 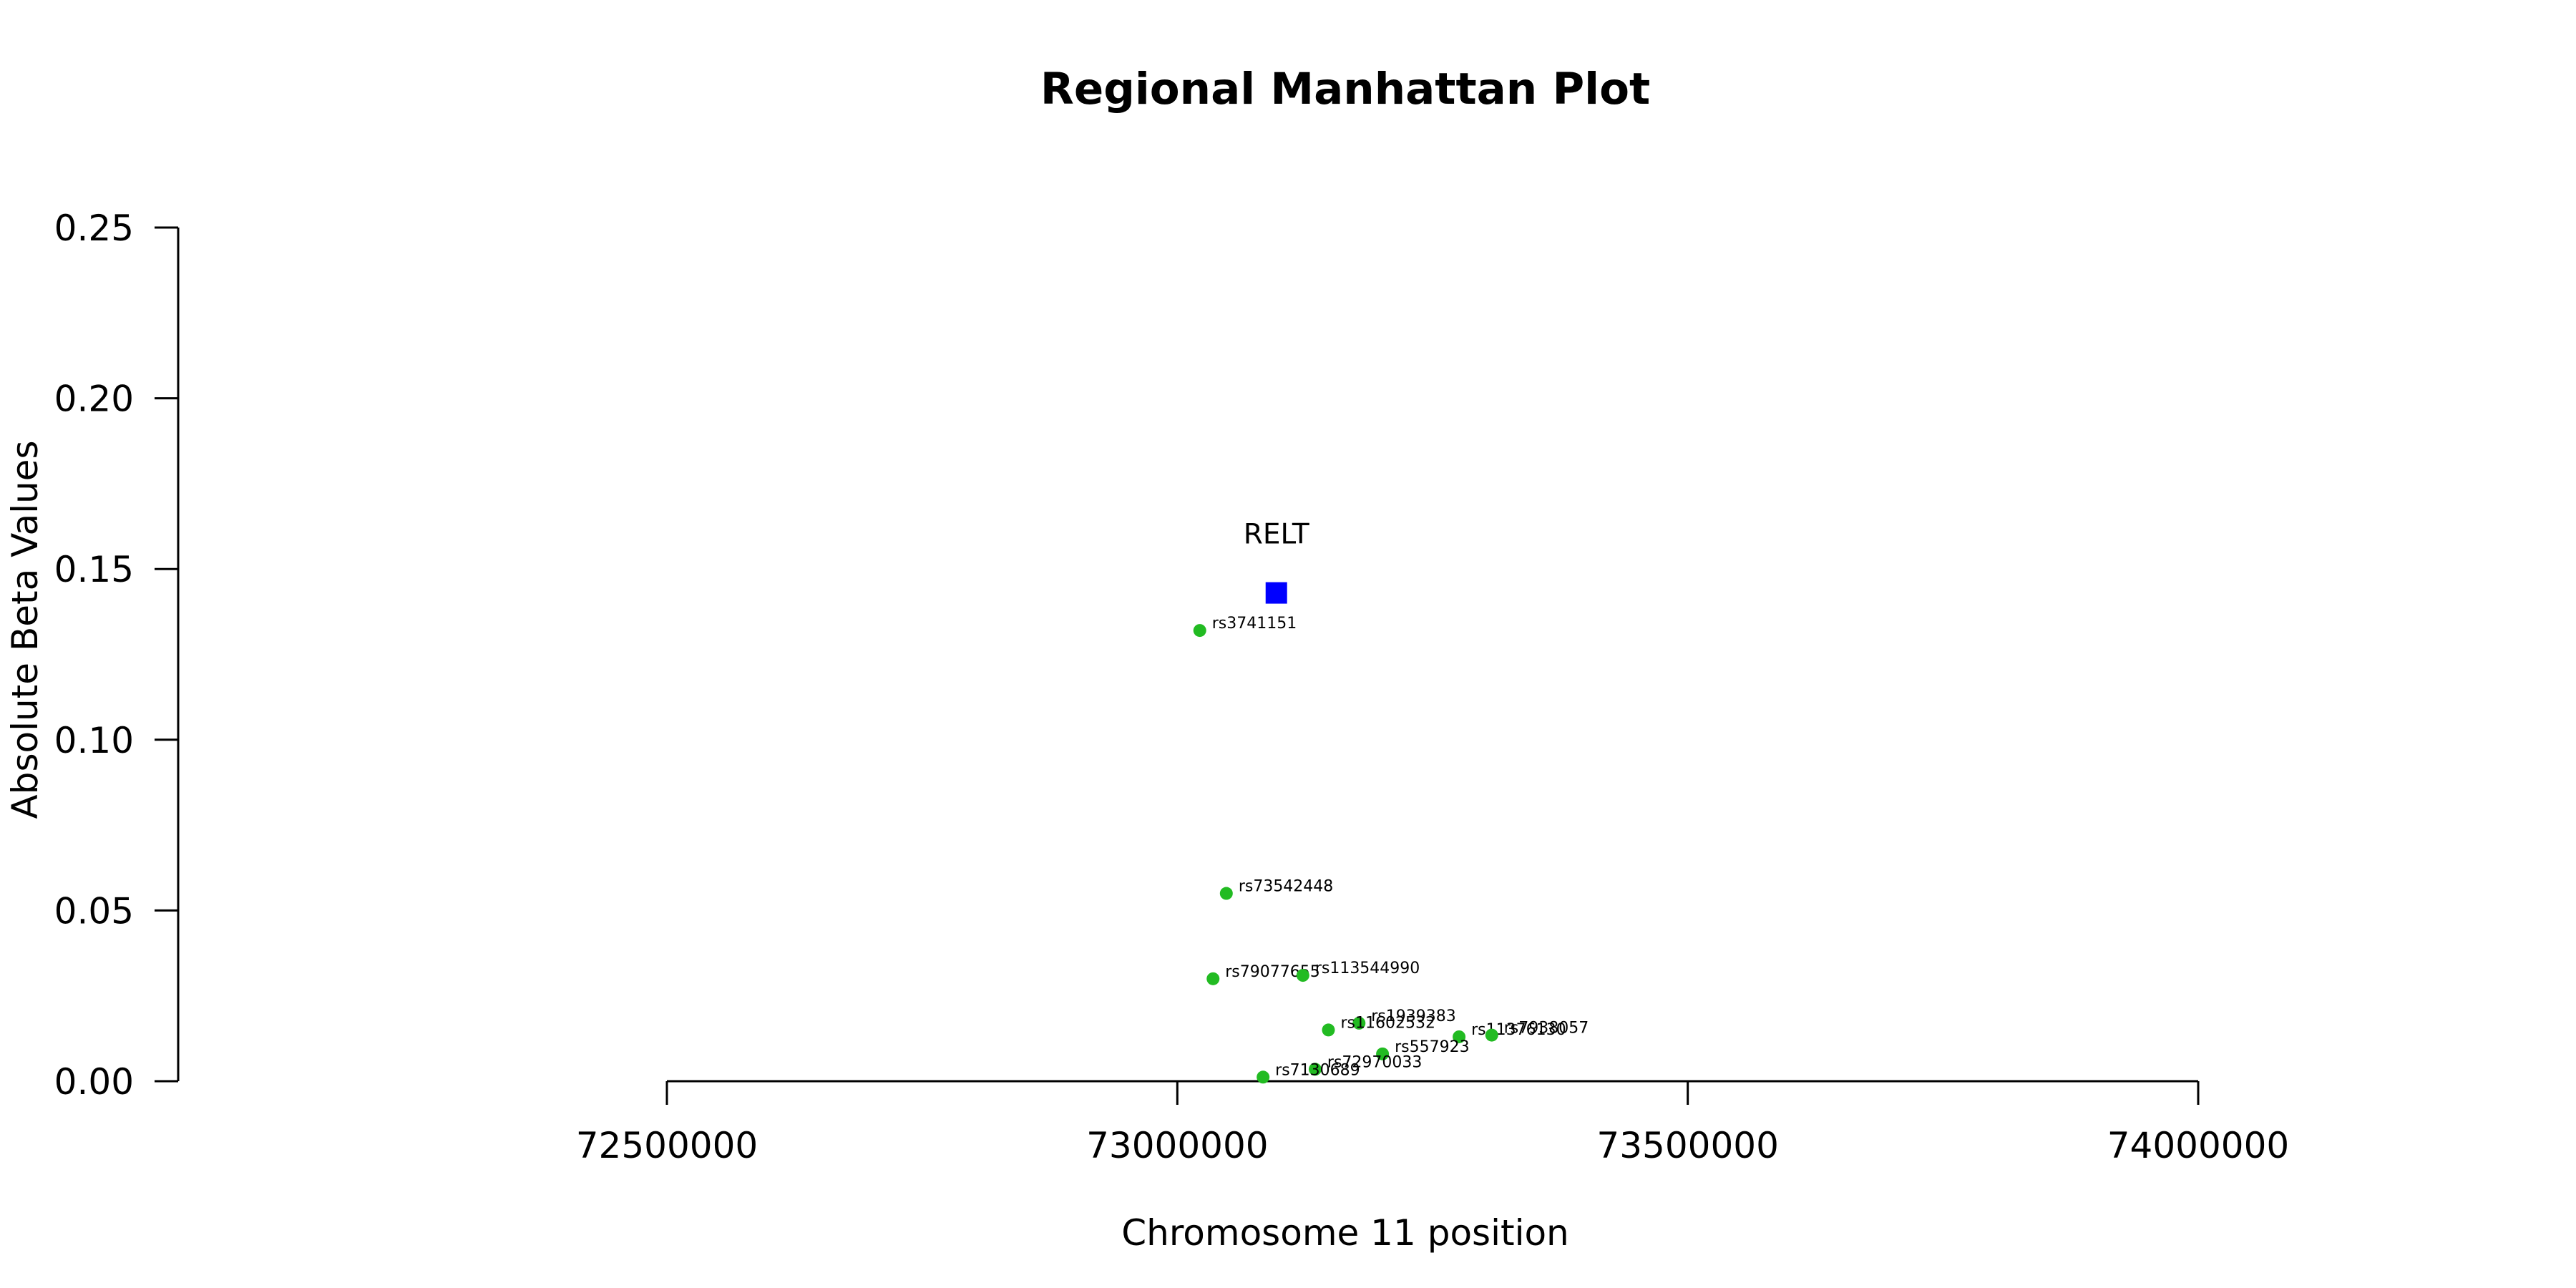 I want to click on y-tick-label: 0.10, so click(x=94, y=740).